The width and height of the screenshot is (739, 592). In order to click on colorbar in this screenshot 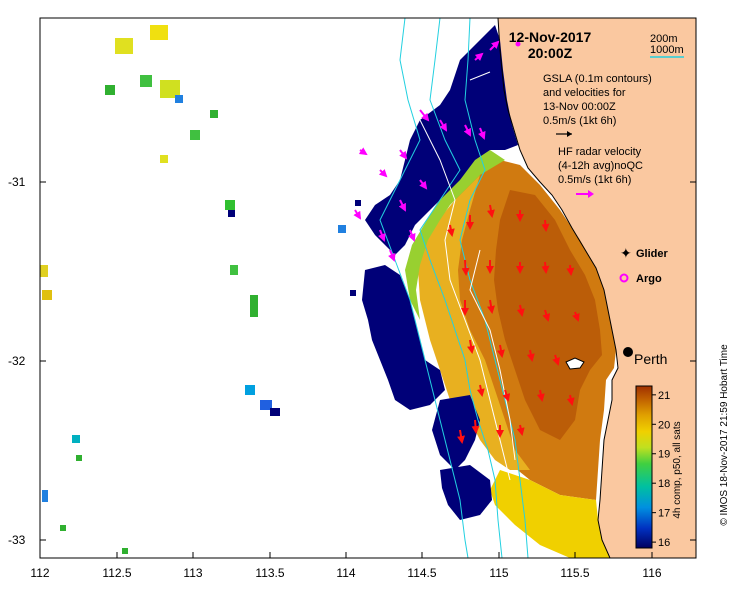, I will do `click(644, 467)`.